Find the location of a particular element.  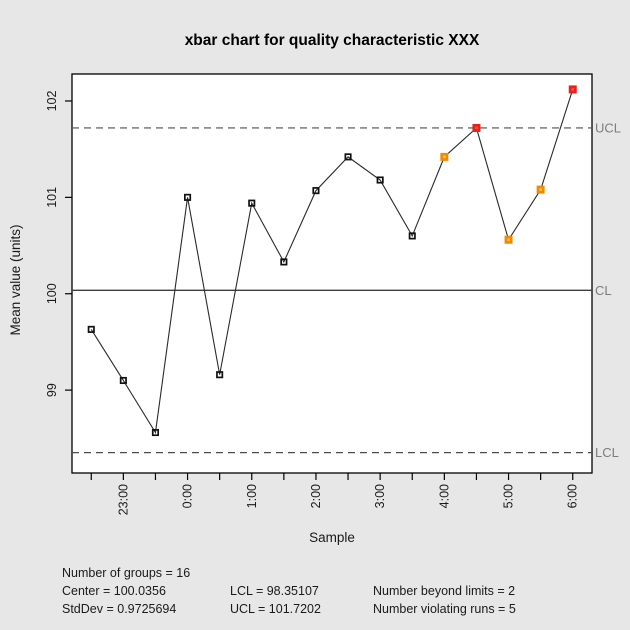

y-tick-label: 100 is located at coordinates (52, 293).